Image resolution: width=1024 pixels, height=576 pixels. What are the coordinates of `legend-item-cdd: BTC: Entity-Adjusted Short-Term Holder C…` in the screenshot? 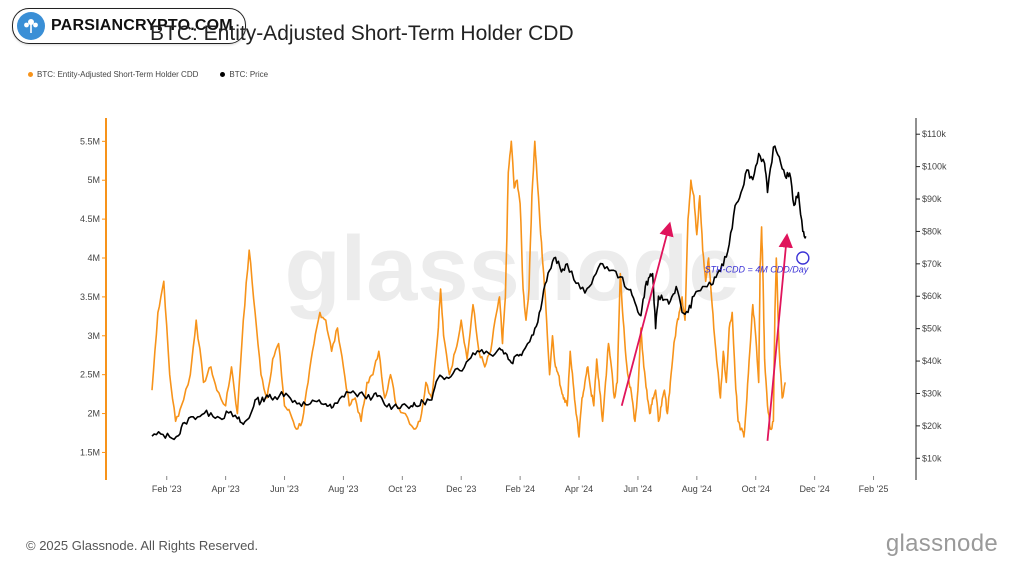 It's located at (113, 74).